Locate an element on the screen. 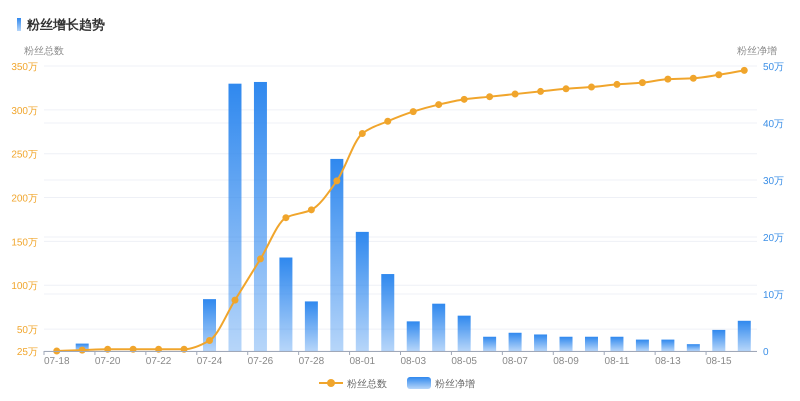  x-tick-label: 08-09 is located at coordinates (566, 361).